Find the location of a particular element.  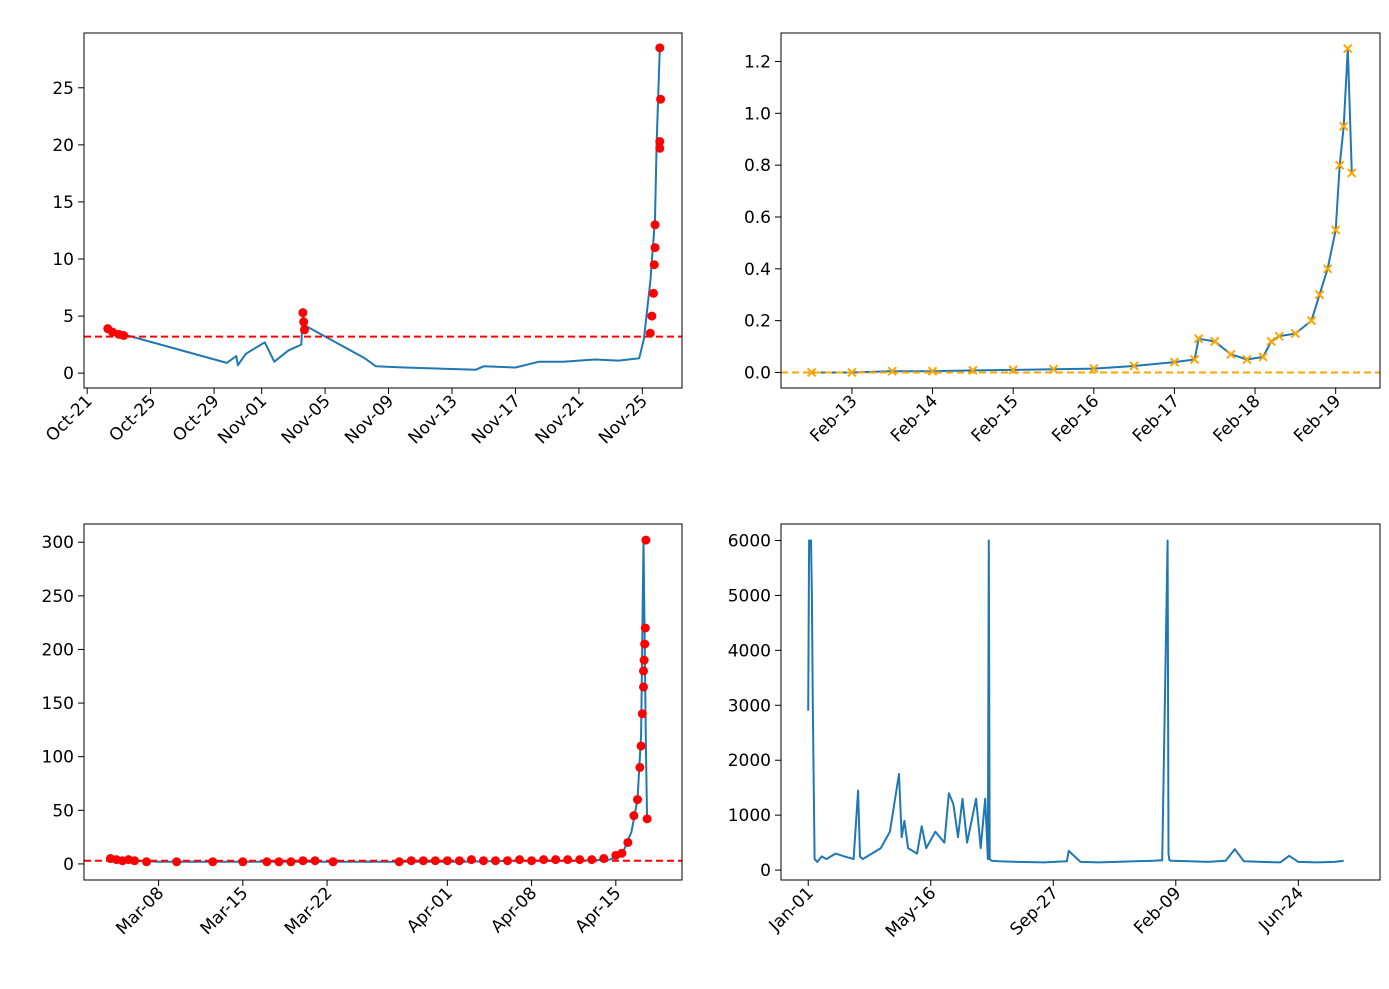

x-tick-label: Mar-22 is located at coordinates (309, 911).